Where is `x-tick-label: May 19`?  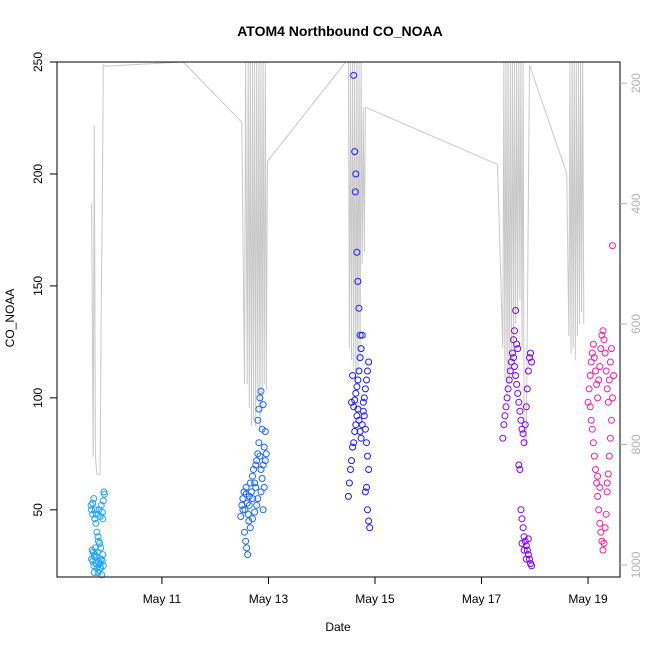
x-tick-label: May 19 is located at coordinates (588, 599).